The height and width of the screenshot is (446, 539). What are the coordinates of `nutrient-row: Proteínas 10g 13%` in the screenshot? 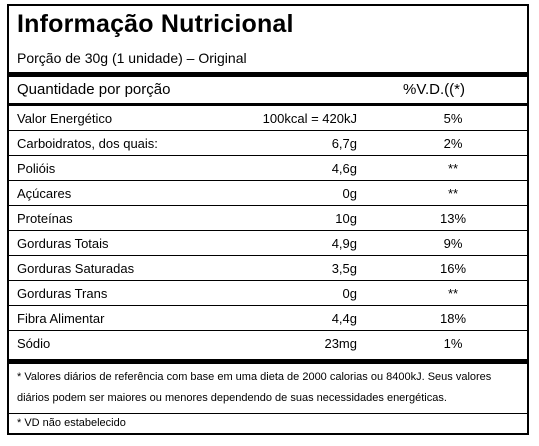 It's located at (268, 218).